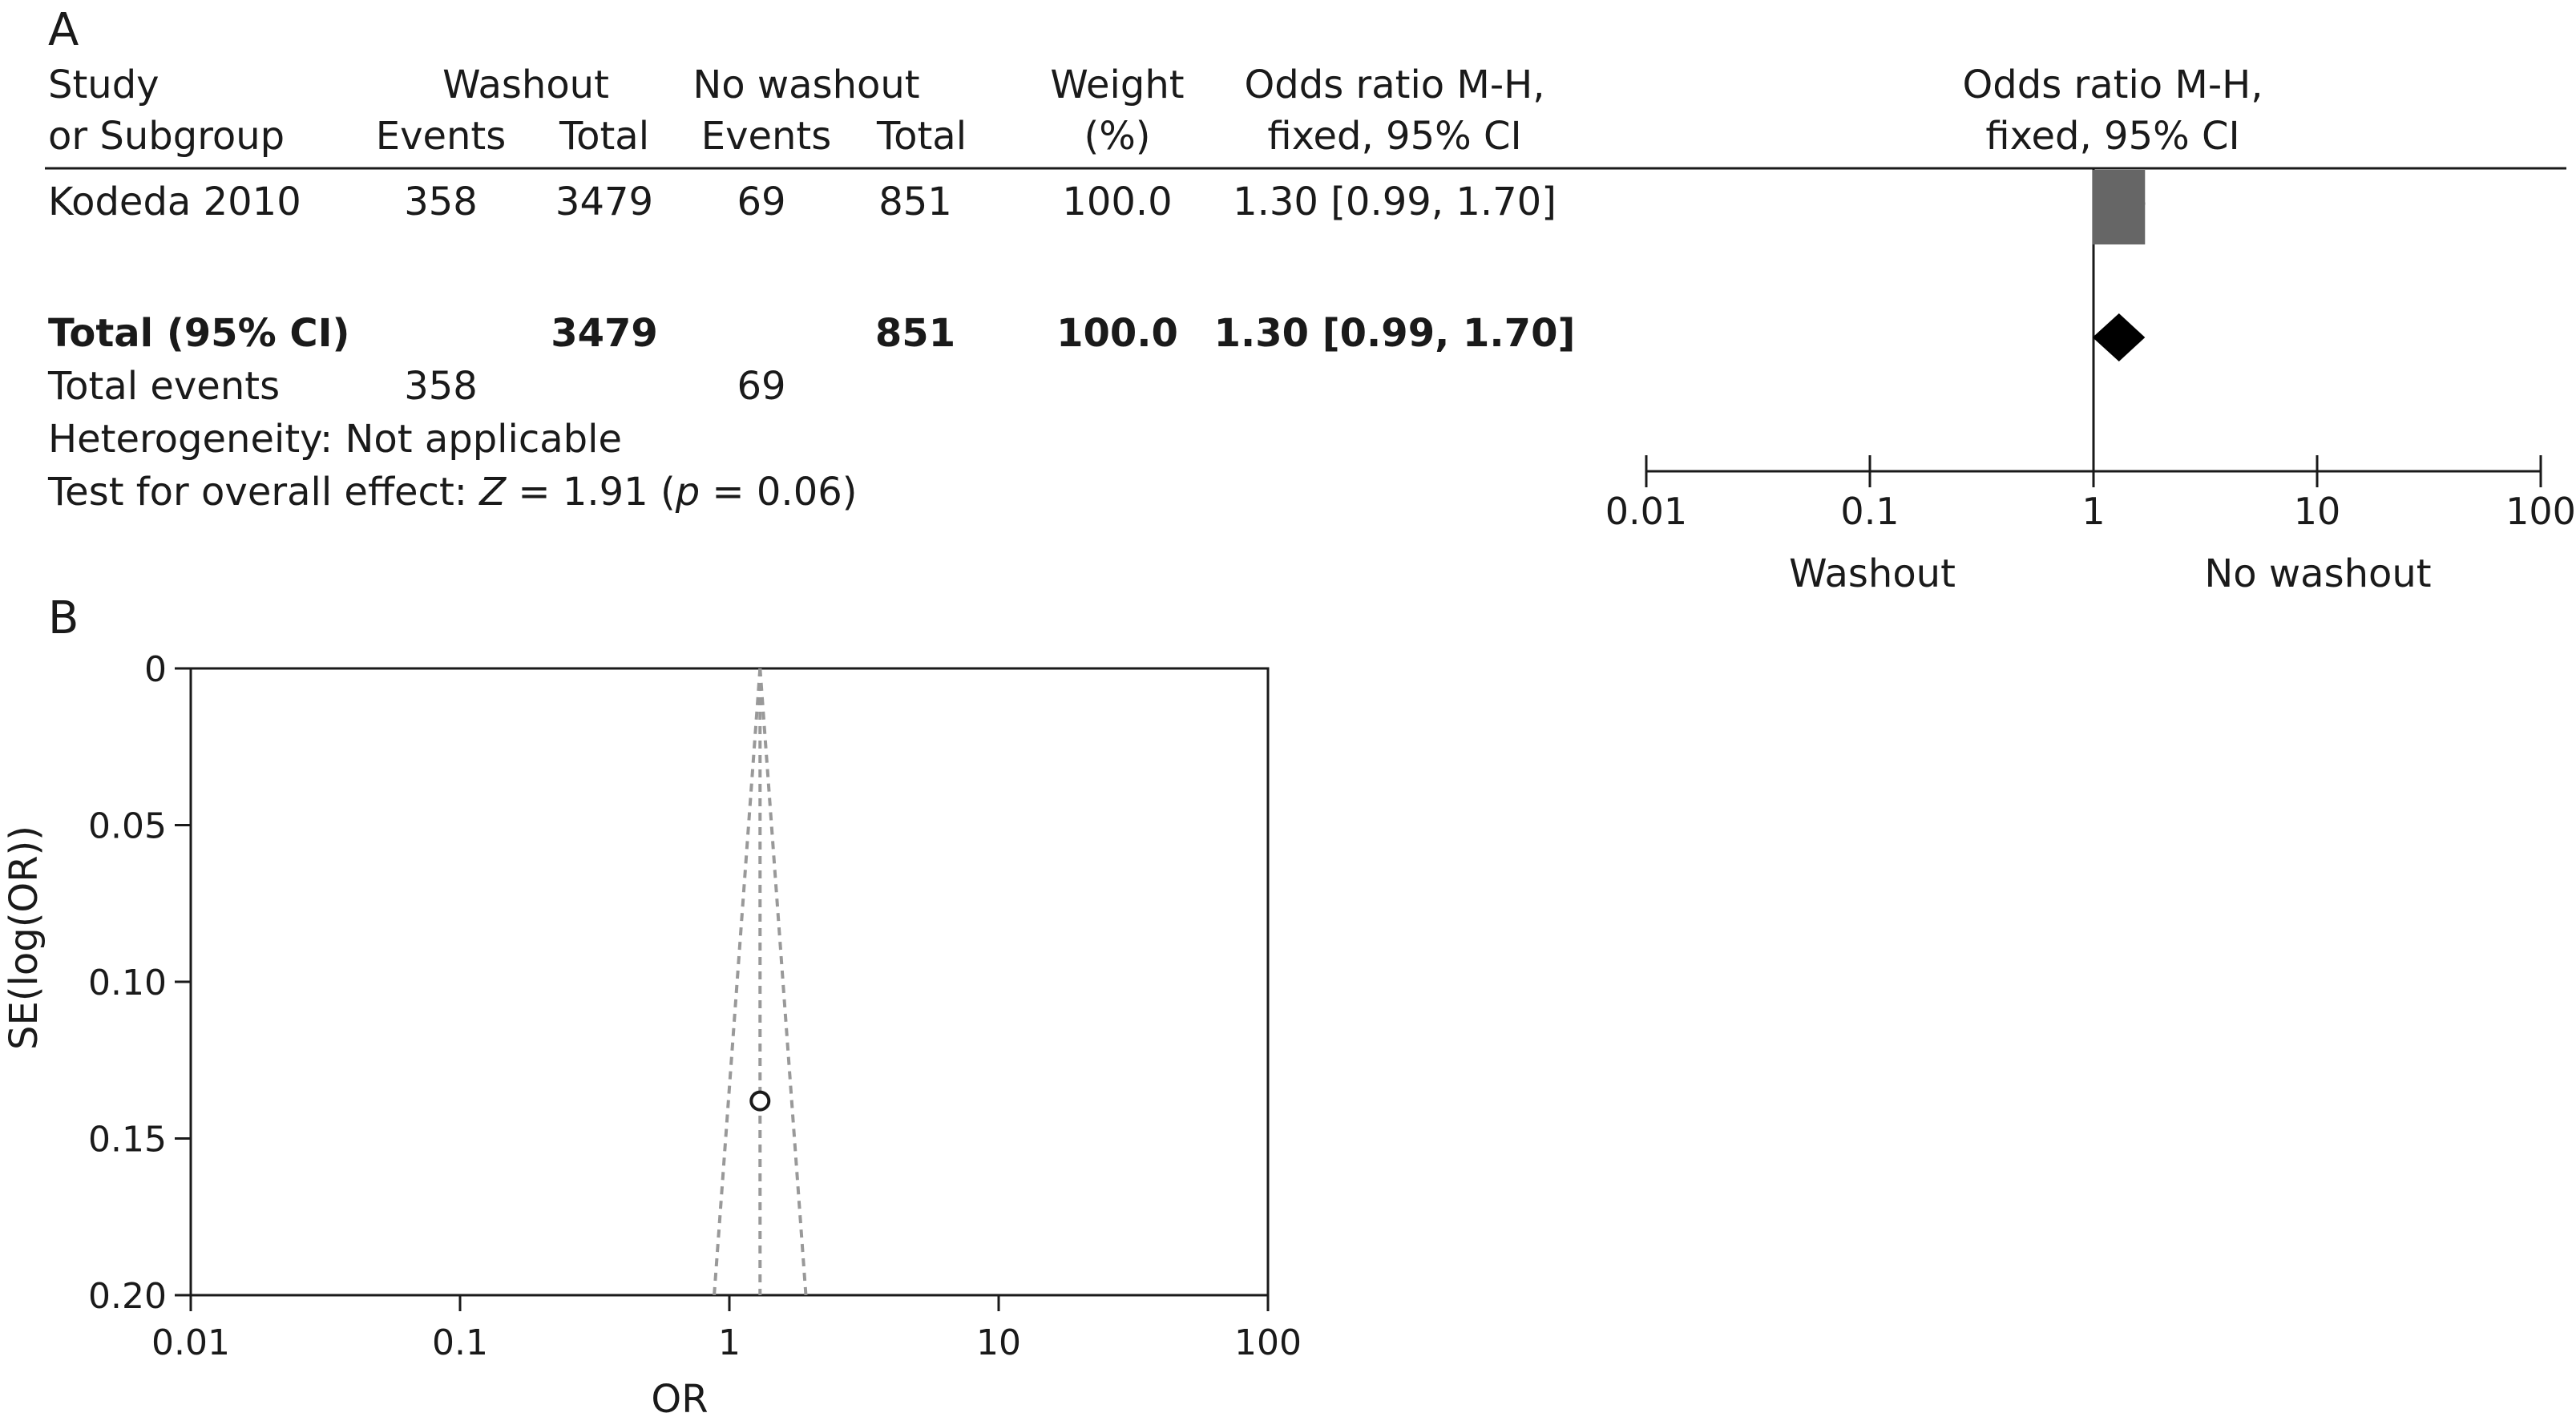 This screenshot has width=2576, height=1417. I want to click on x-tick-label: 100, so click(1268, 1342).